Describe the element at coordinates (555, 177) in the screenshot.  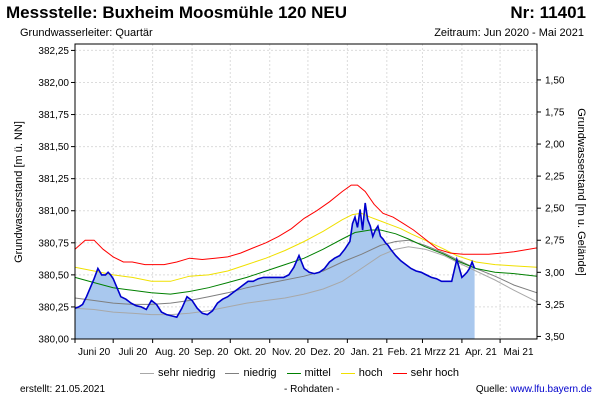
I see `y-right-tick-label: 2,25` at that location.